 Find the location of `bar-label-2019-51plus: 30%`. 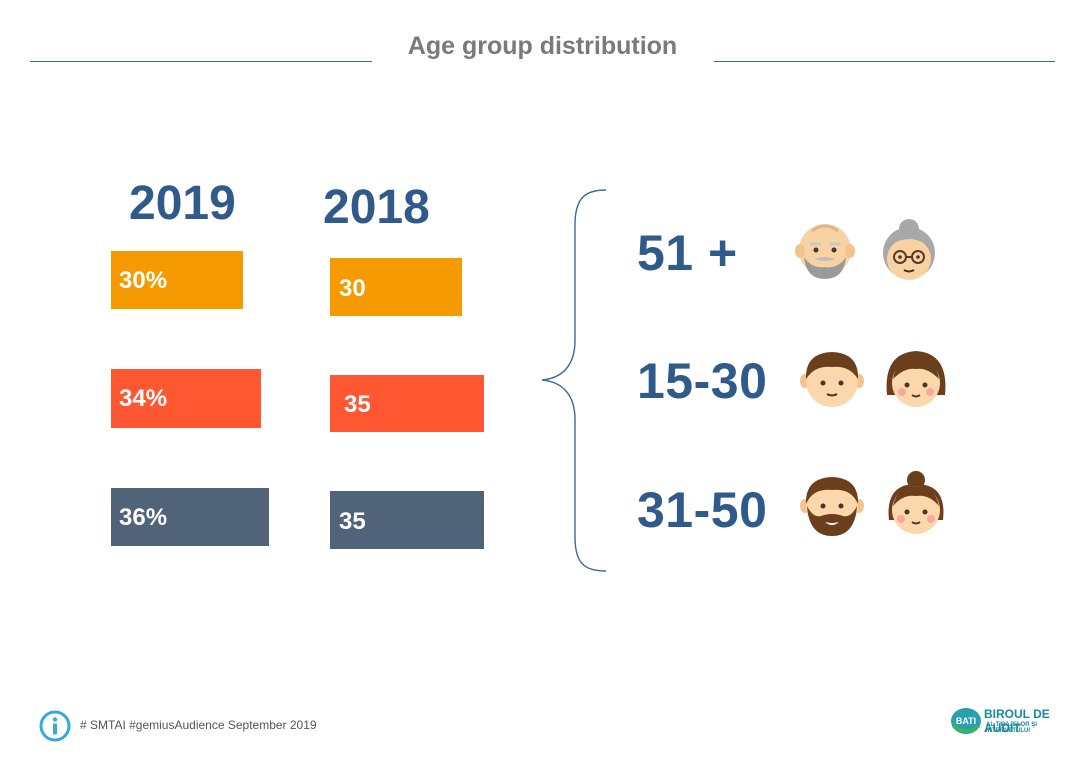

bar-label-2019-51plus: 30% is located at coordinates (143, 280).